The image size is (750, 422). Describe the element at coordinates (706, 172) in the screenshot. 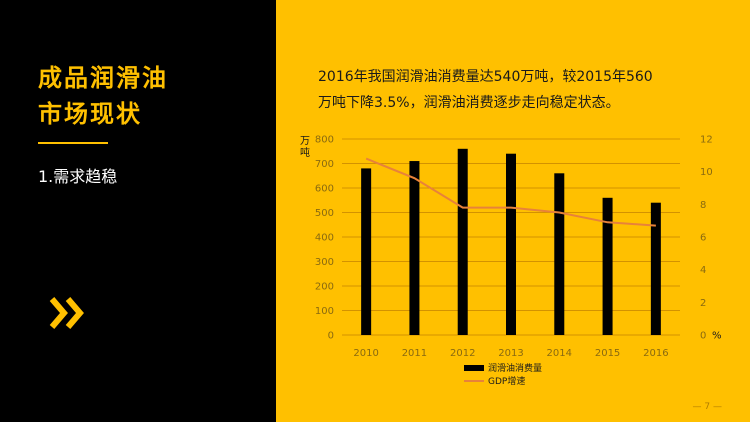

I see `y2-tick-label: 10` at that location.